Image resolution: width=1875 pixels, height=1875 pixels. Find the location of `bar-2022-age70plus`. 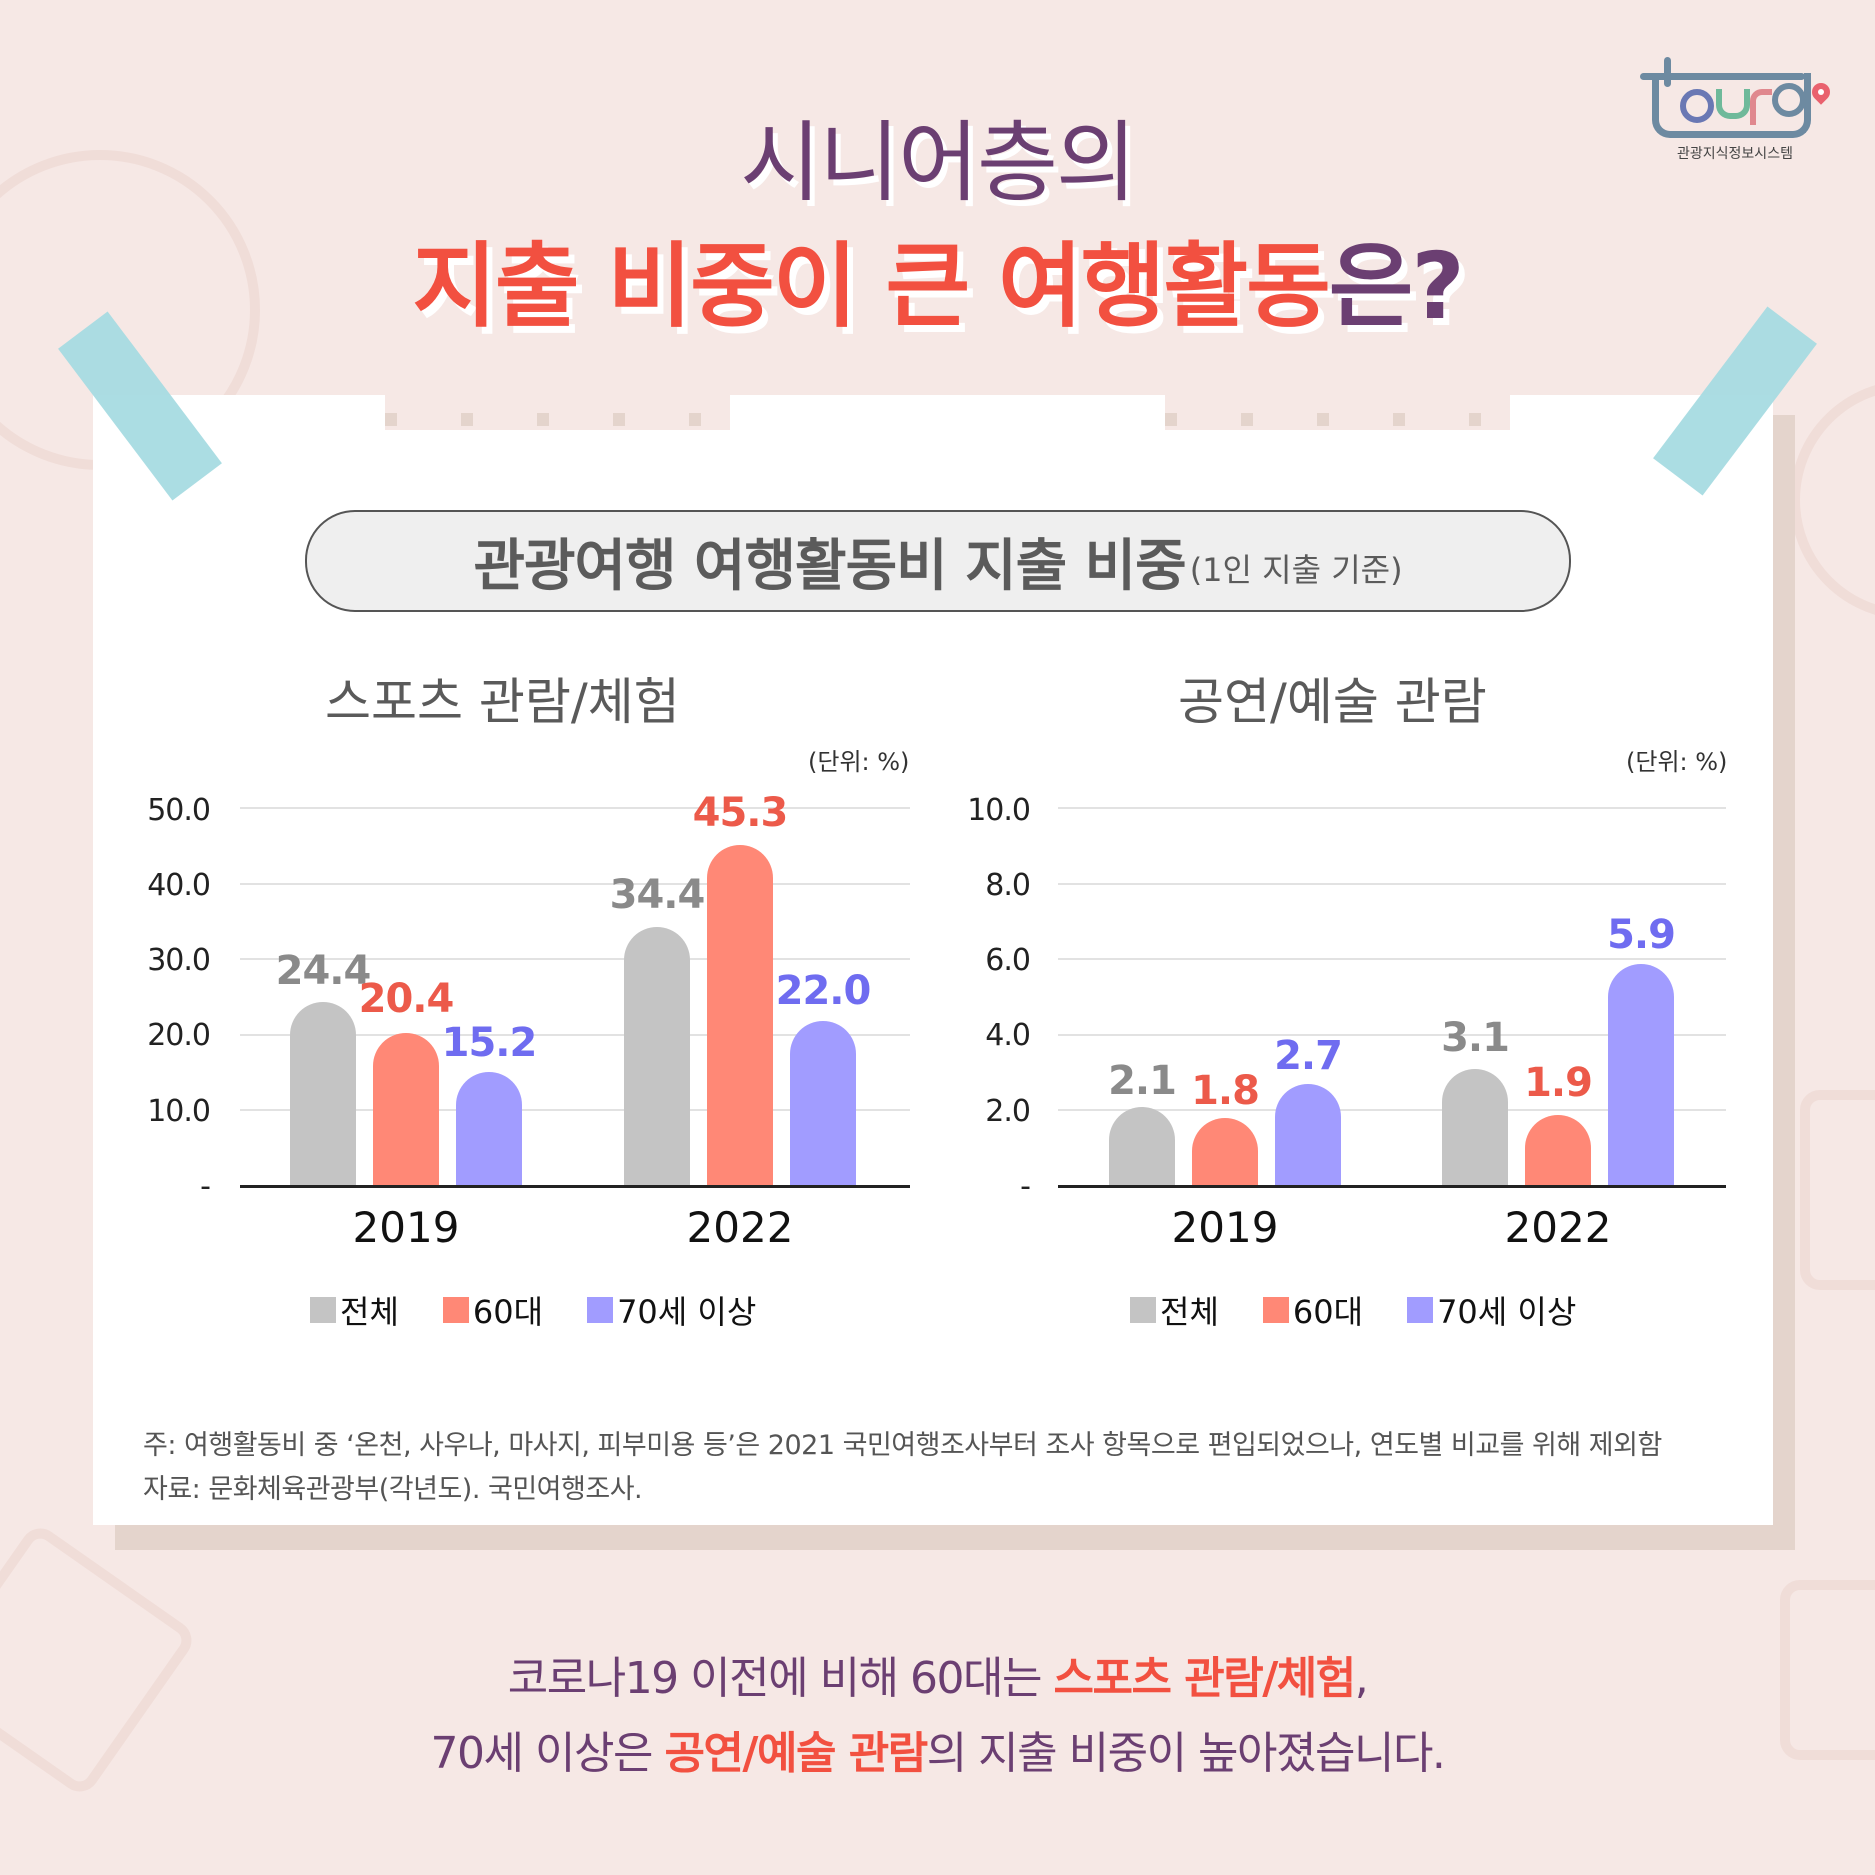

bar-2022-age70plus is located at coordinates (823, 1103).